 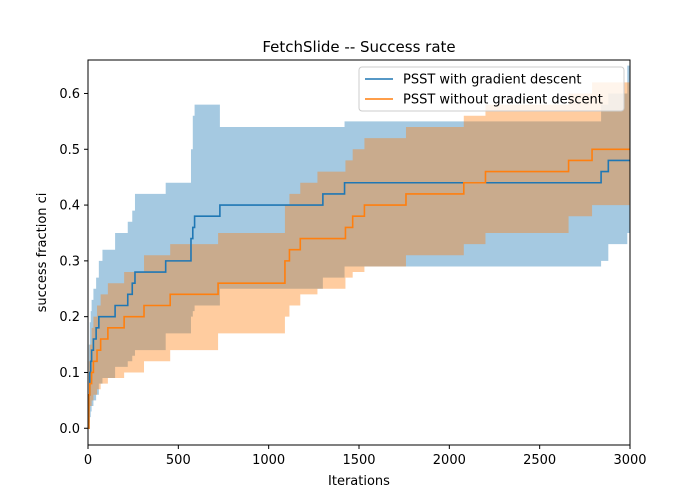 What do you see at coordinates (359, 481) in the screenshot?
I see `x-axis-label: Iterations` at bounding box center [359, 481].